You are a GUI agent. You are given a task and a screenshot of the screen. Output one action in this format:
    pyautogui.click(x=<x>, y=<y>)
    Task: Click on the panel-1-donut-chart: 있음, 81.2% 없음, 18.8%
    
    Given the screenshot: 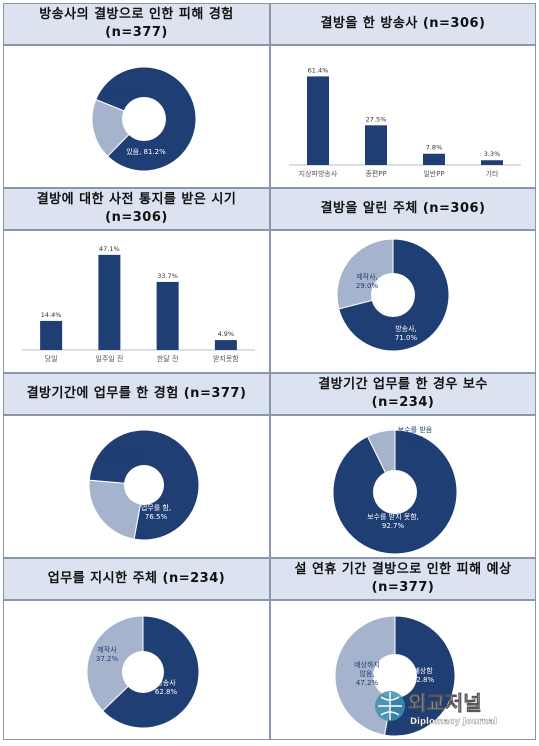 What is the action you would take?
    pyautogui.click(x=144, y=119)
    